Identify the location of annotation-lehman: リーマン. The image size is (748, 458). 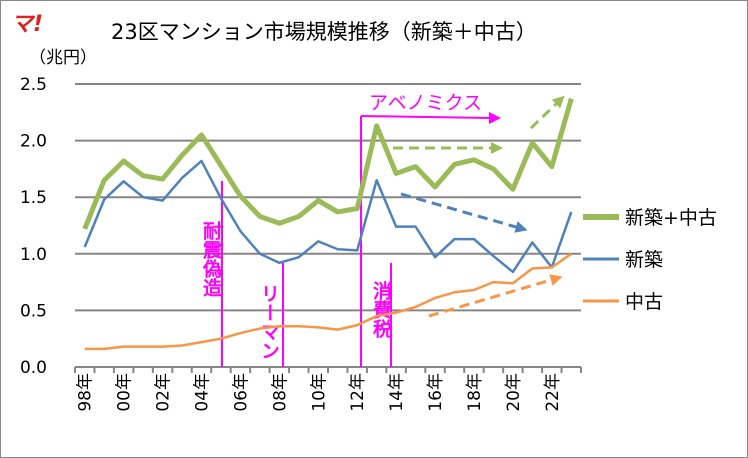
(269, 322).